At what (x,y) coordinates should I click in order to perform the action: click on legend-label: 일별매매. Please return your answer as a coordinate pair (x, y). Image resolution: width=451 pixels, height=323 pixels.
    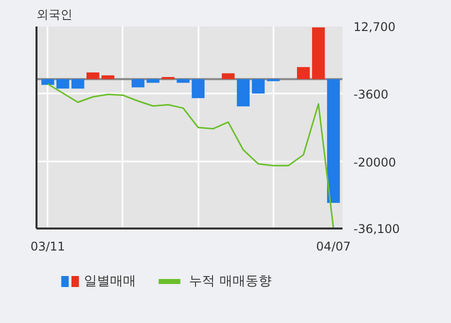
    Looking at the image, I should click on (110, 281).